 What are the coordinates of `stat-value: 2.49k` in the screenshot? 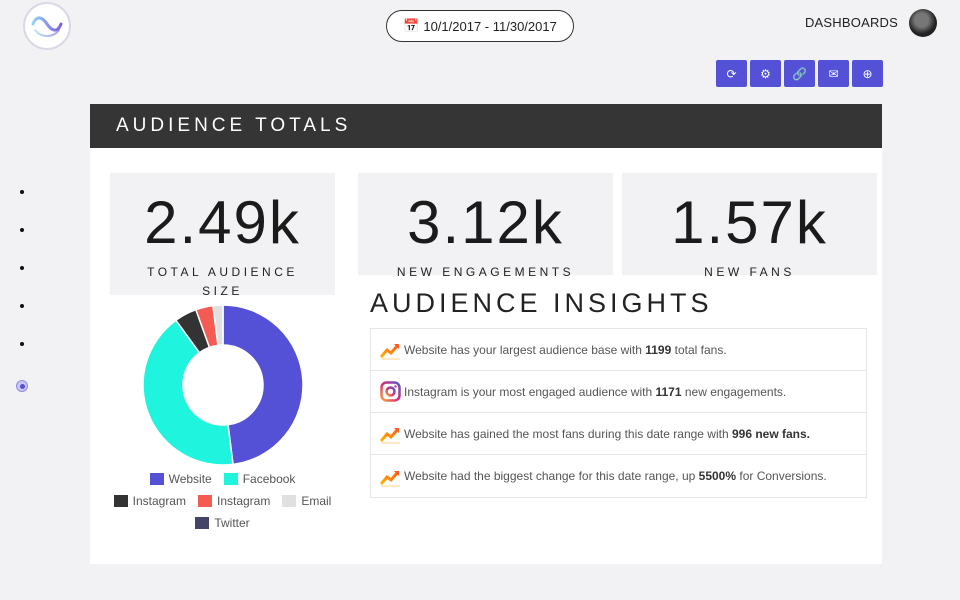 It's located at (222, 222).